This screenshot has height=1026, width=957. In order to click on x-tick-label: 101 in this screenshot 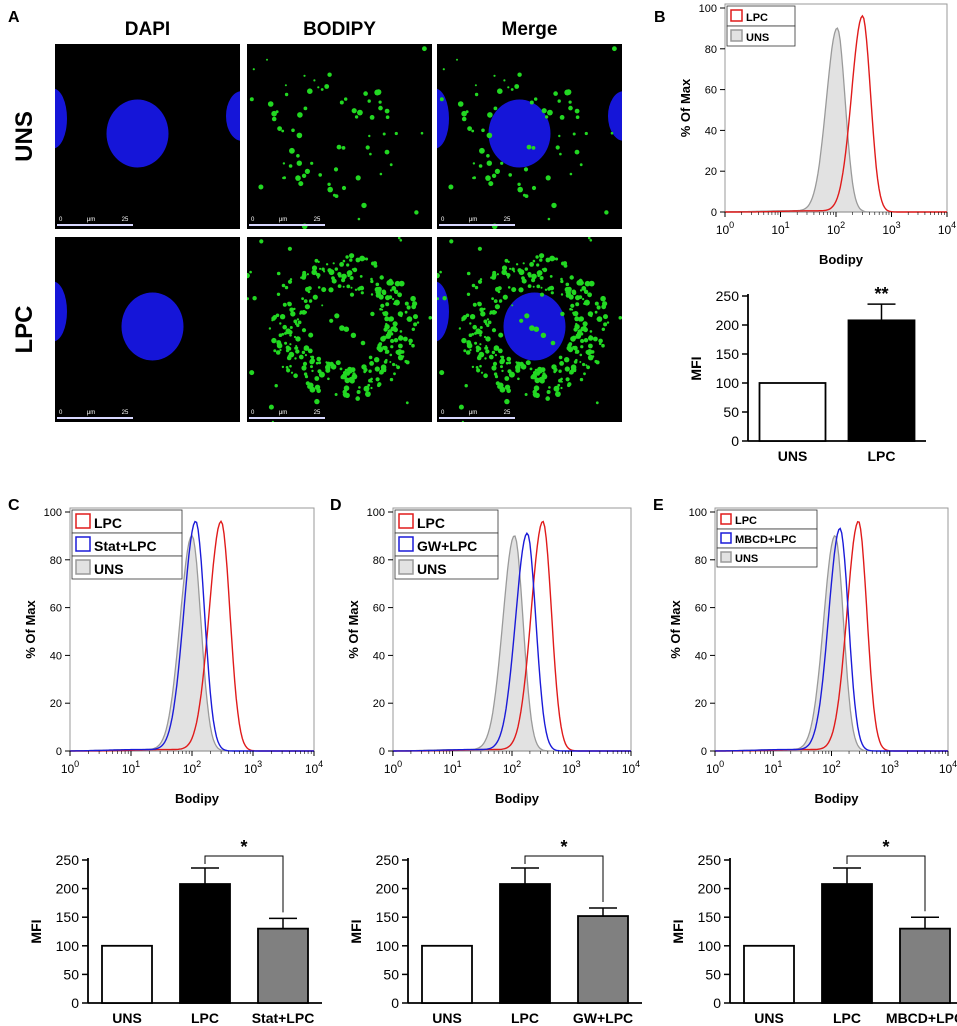, I will do `click(780, 228)`.